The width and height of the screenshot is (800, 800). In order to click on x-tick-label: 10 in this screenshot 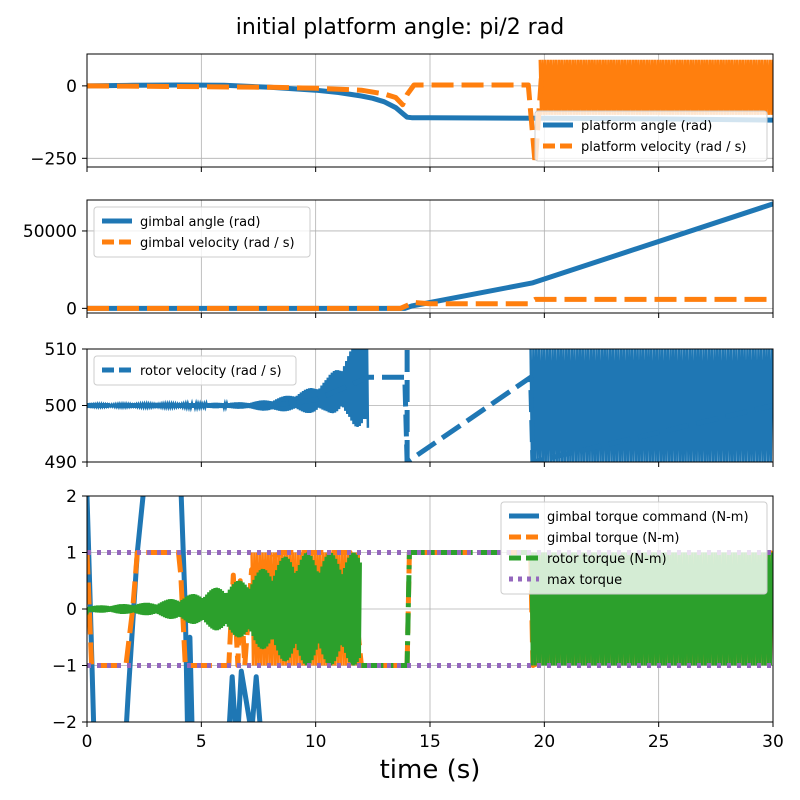, I will do `click(316, 742)`.